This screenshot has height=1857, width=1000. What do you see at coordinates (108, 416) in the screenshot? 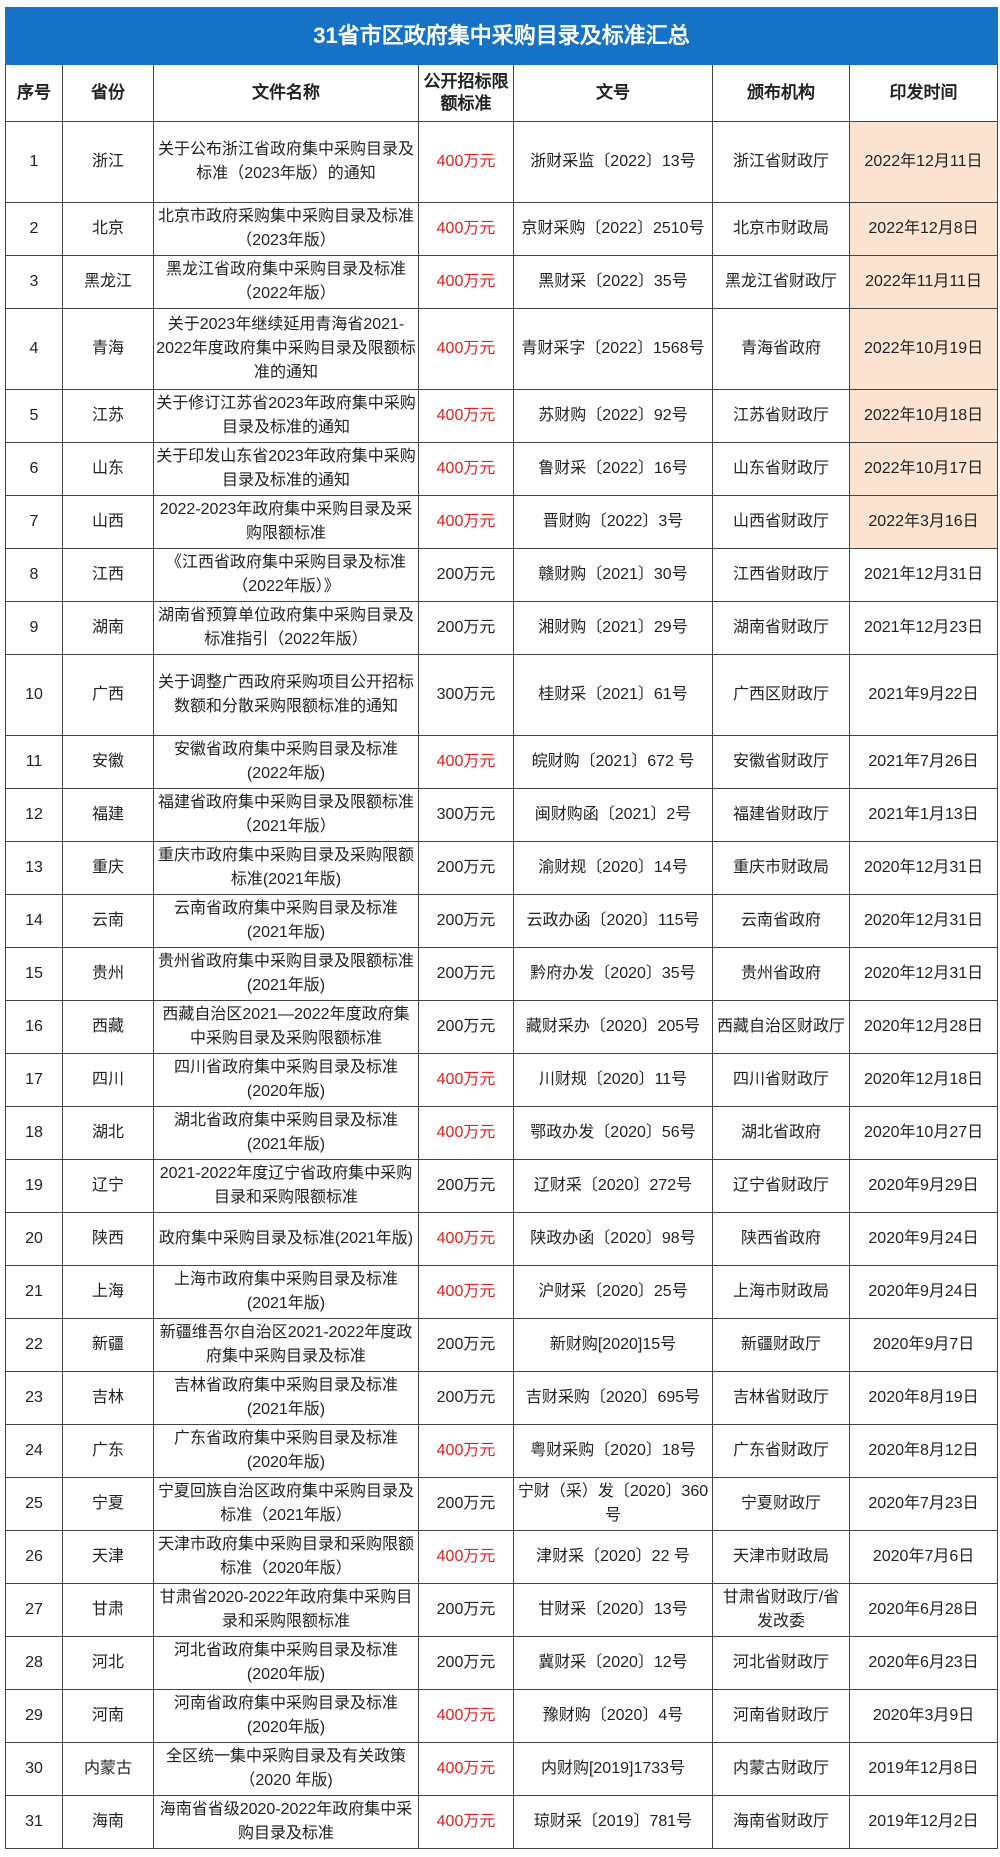
I see `province-cell: 江苏` at bounding box center [108, 416].